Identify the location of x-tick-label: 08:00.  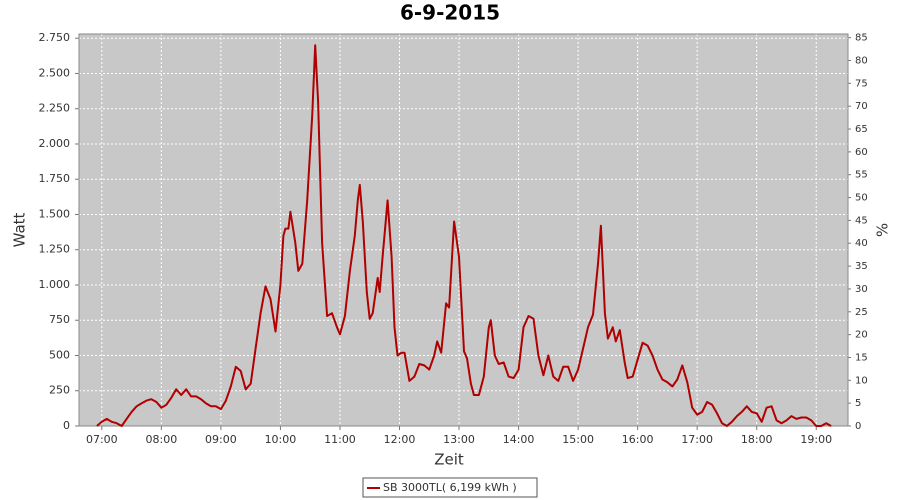
(162, 439).